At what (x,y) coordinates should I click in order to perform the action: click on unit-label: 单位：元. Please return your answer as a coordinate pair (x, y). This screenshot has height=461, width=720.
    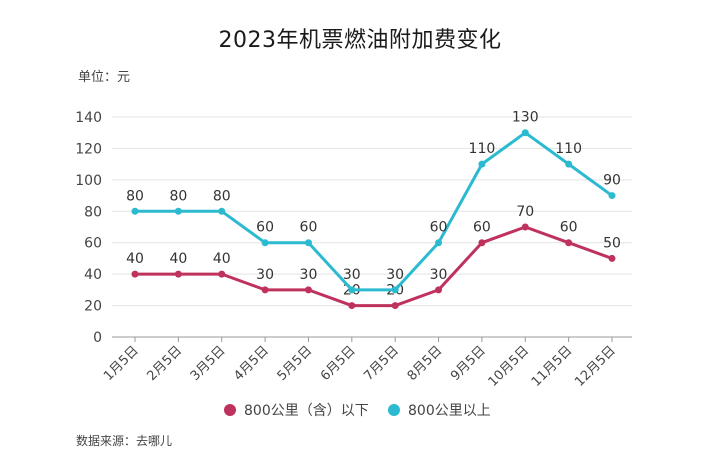
    Looking at the image, I should click on (104, 77).